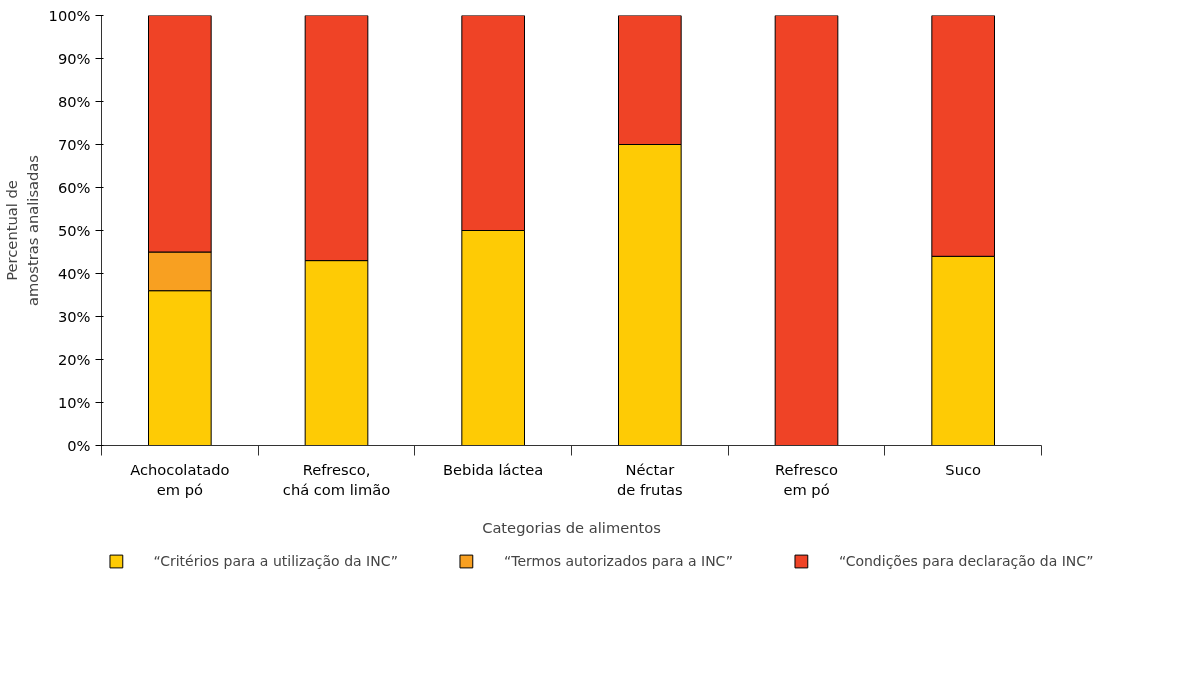 The height and width of the screenshot is (675, 1185). Describe the element at coordinates (74, 144) in the screenshot. I see `y-tick-label: 70%` at that location.